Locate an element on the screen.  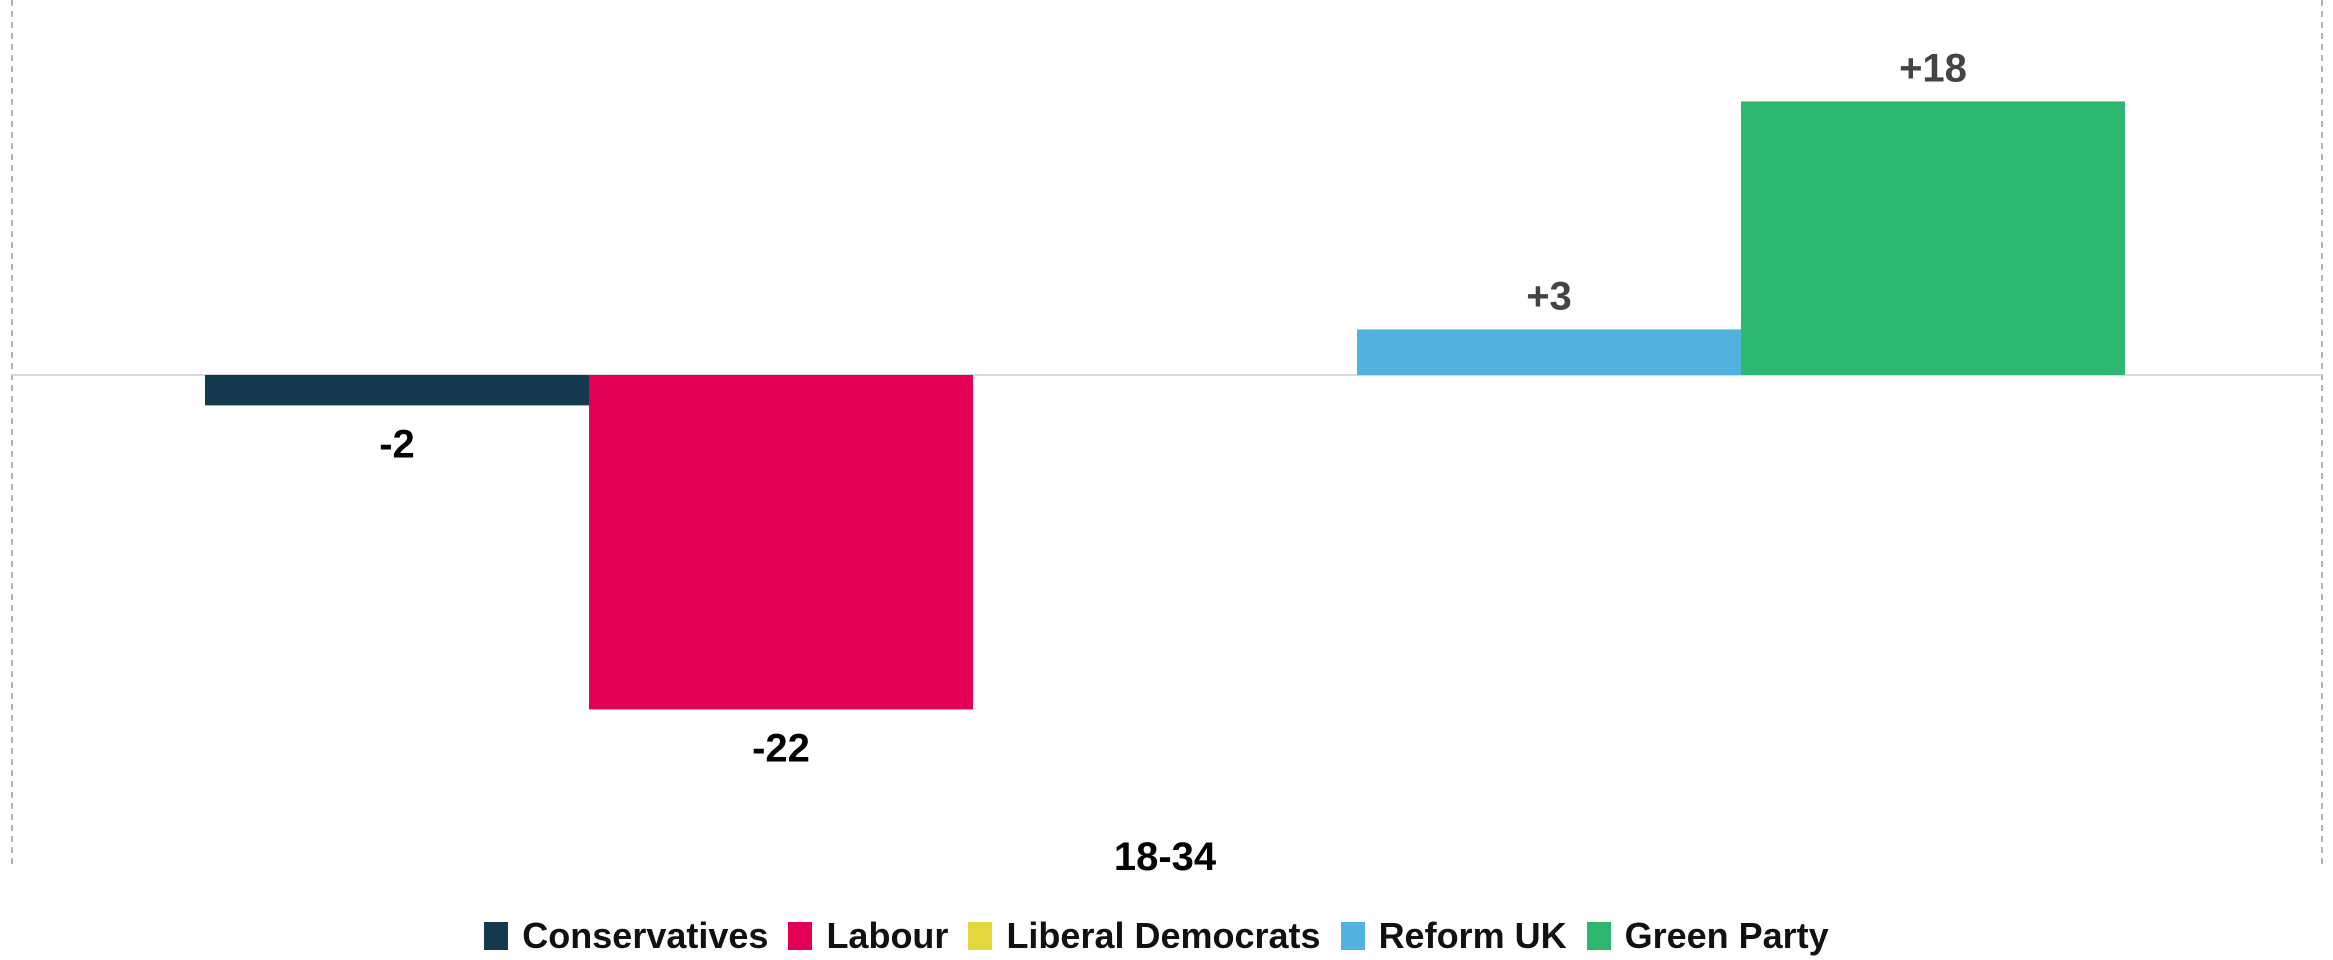
legend-label: Liberal Democrats is located at coordinates (1163, 935).